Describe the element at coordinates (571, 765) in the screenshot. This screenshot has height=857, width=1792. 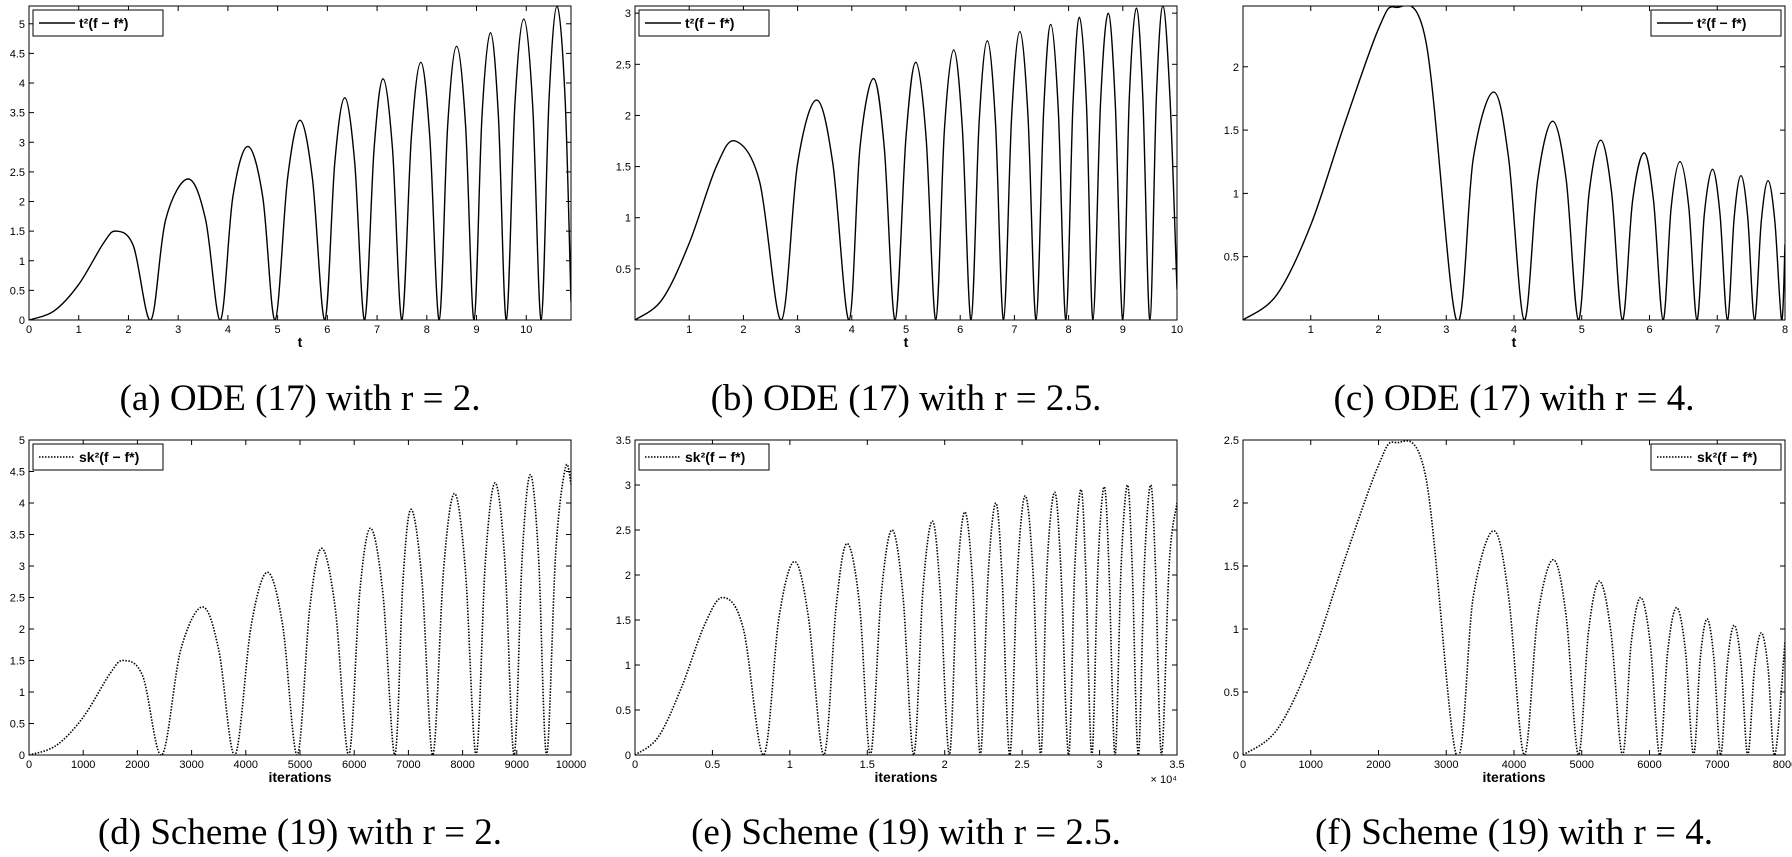
I see `x-tick-label: 10000` at that location.